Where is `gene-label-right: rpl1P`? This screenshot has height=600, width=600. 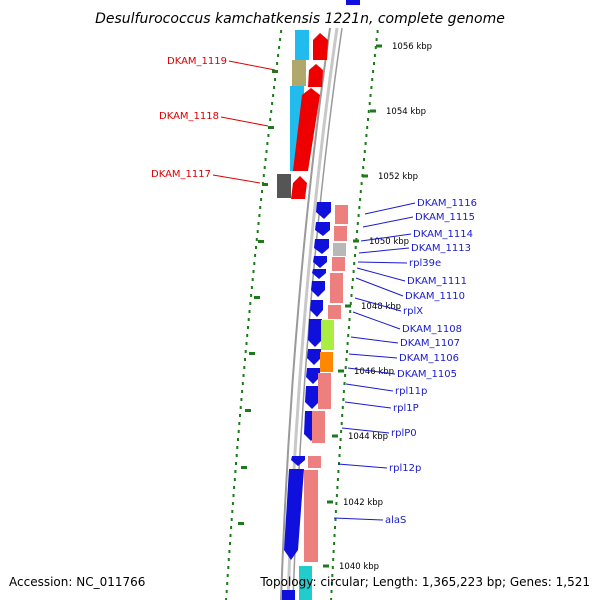 gene-label-right: rpl1P is located at coordinates (406, 408).